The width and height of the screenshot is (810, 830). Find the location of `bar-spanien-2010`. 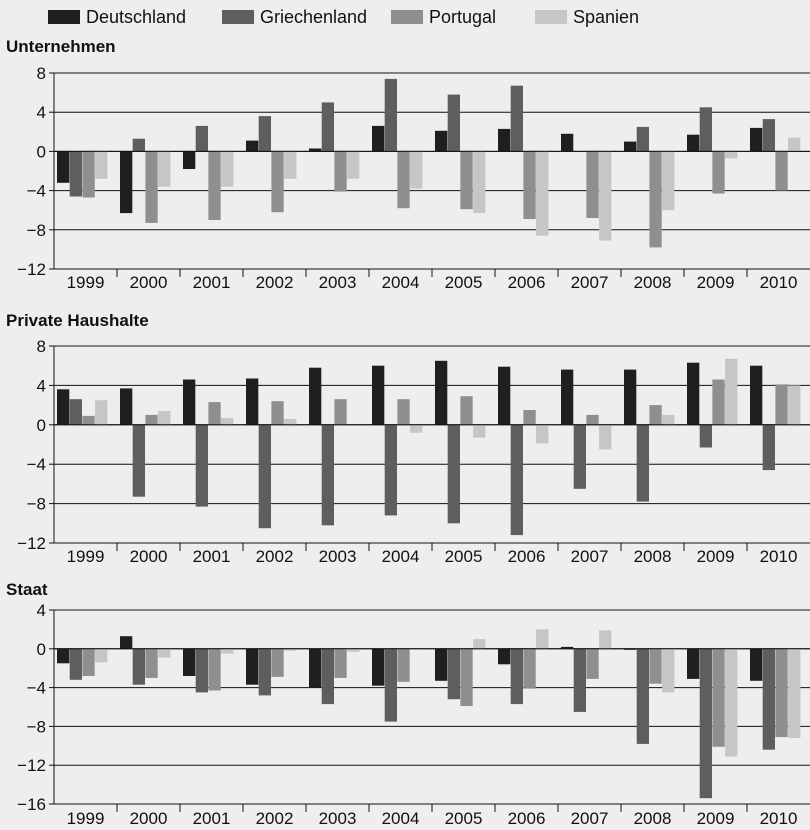

bar-spanien-2010 is located at coordinates (794, 693).